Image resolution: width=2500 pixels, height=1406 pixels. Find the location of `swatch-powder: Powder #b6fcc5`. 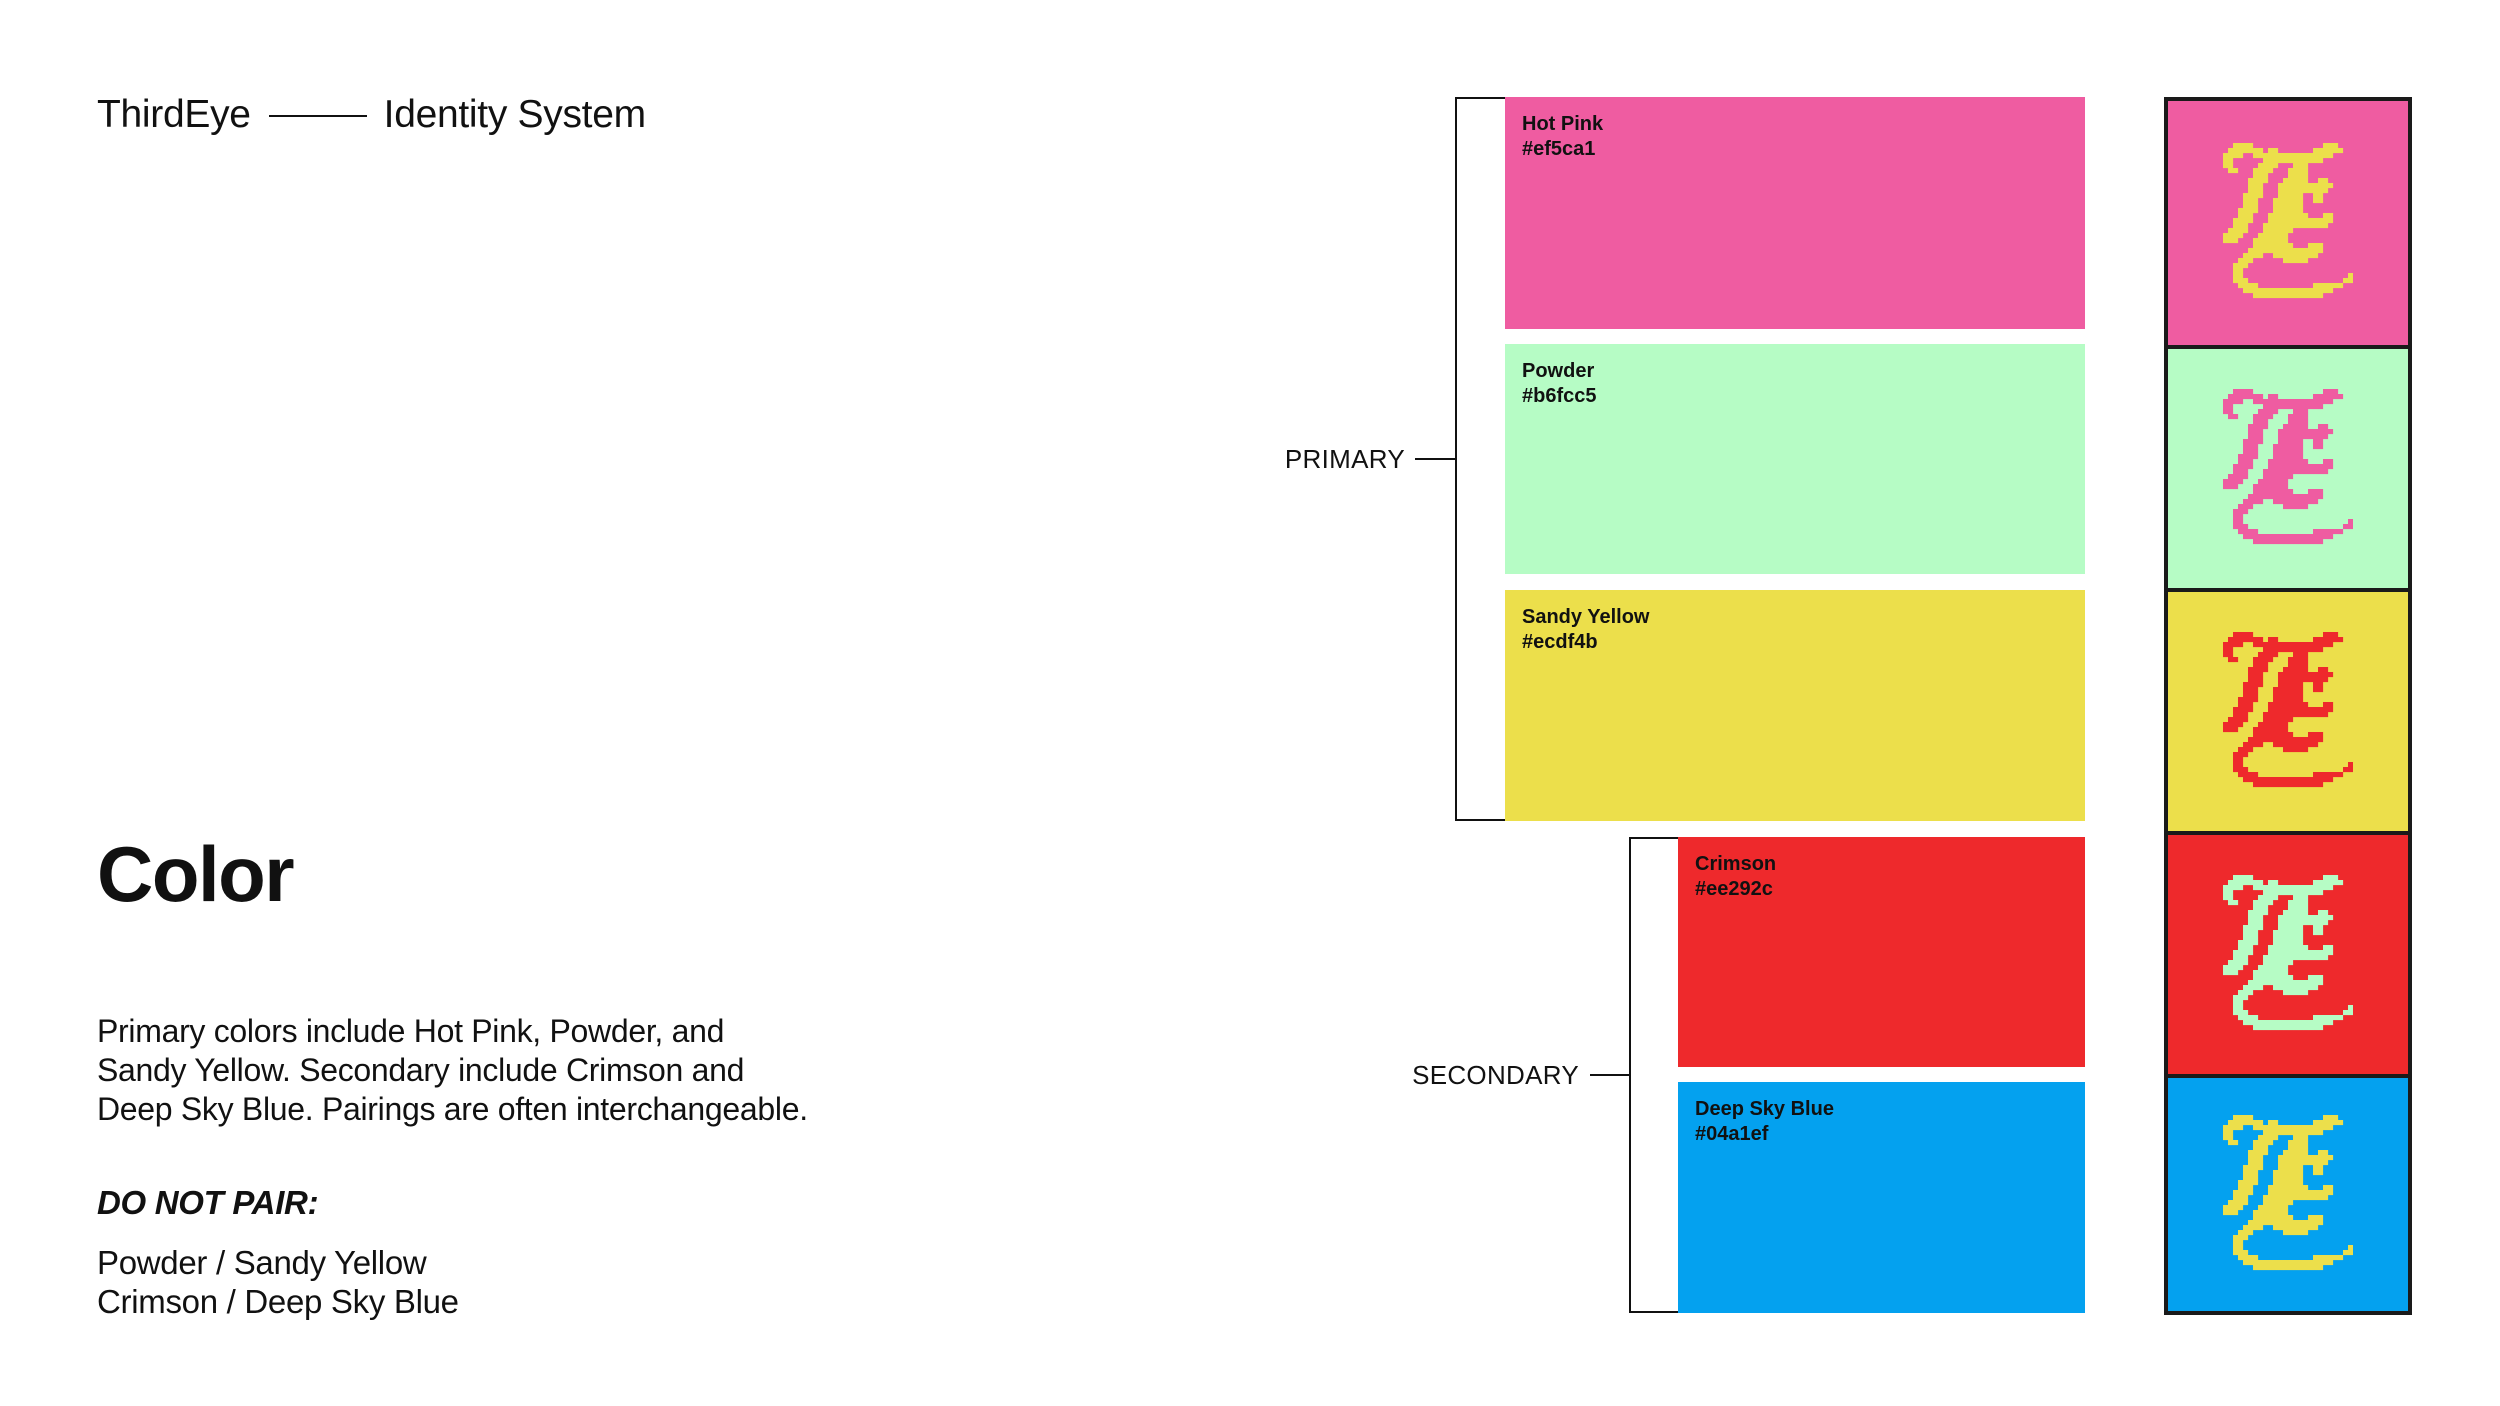

swatch-powder: Powder #b6fcc5 is located at coordinates (1795, 459).